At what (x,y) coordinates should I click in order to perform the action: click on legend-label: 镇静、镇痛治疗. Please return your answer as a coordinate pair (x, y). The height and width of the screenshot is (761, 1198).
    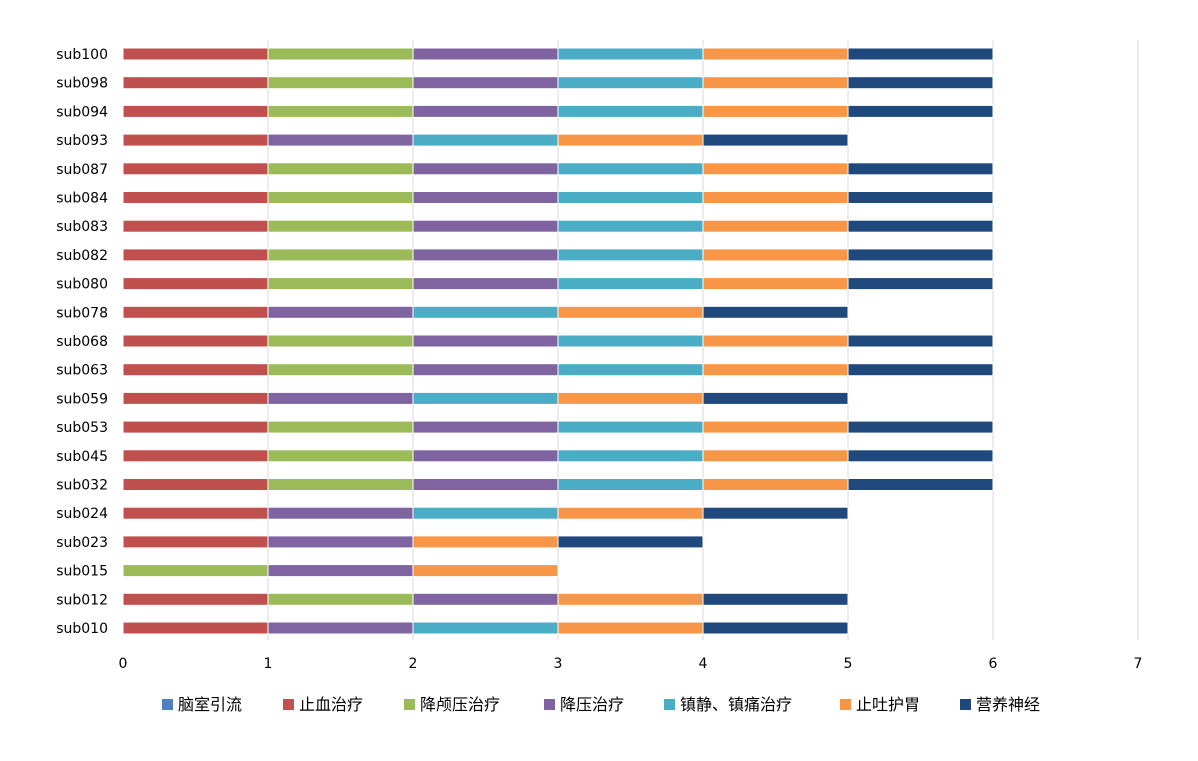
    Looking at the image, I should click on (736, 704).